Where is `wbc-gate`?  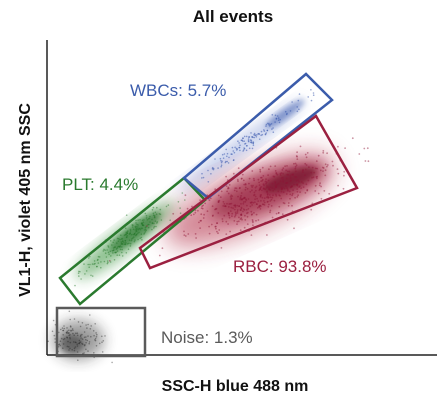
wbc-gate is located at coordinates (258, 136).